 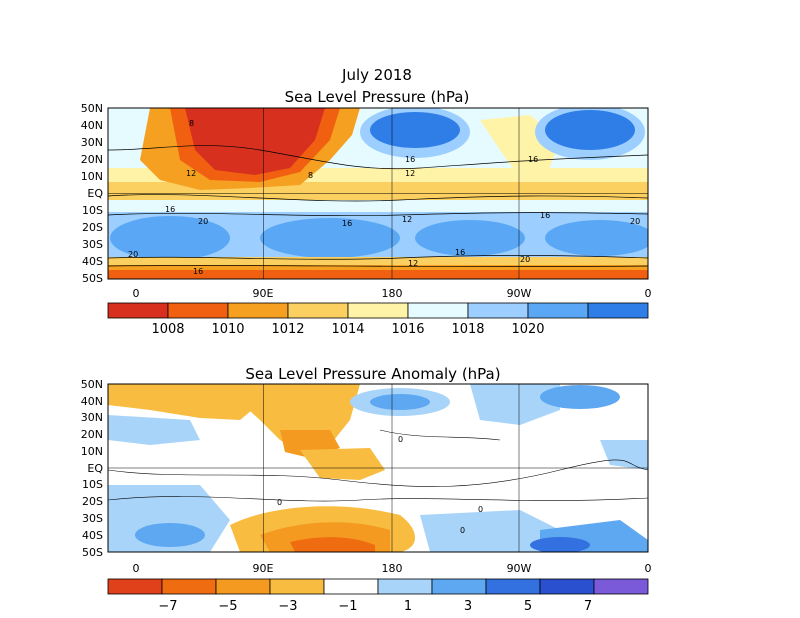 I want to click on colorbar-label: 5, so click(x=528, y=606).